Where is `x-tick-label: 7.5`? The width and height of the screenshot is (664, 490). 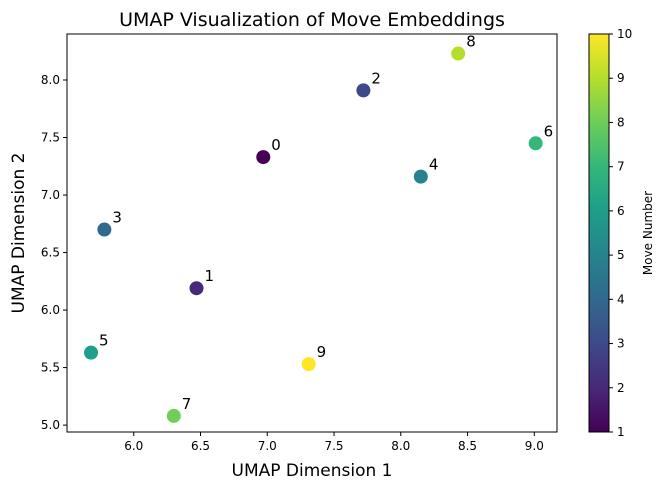
x-tick-label: 7.5 is located at coordinates (333, 446).